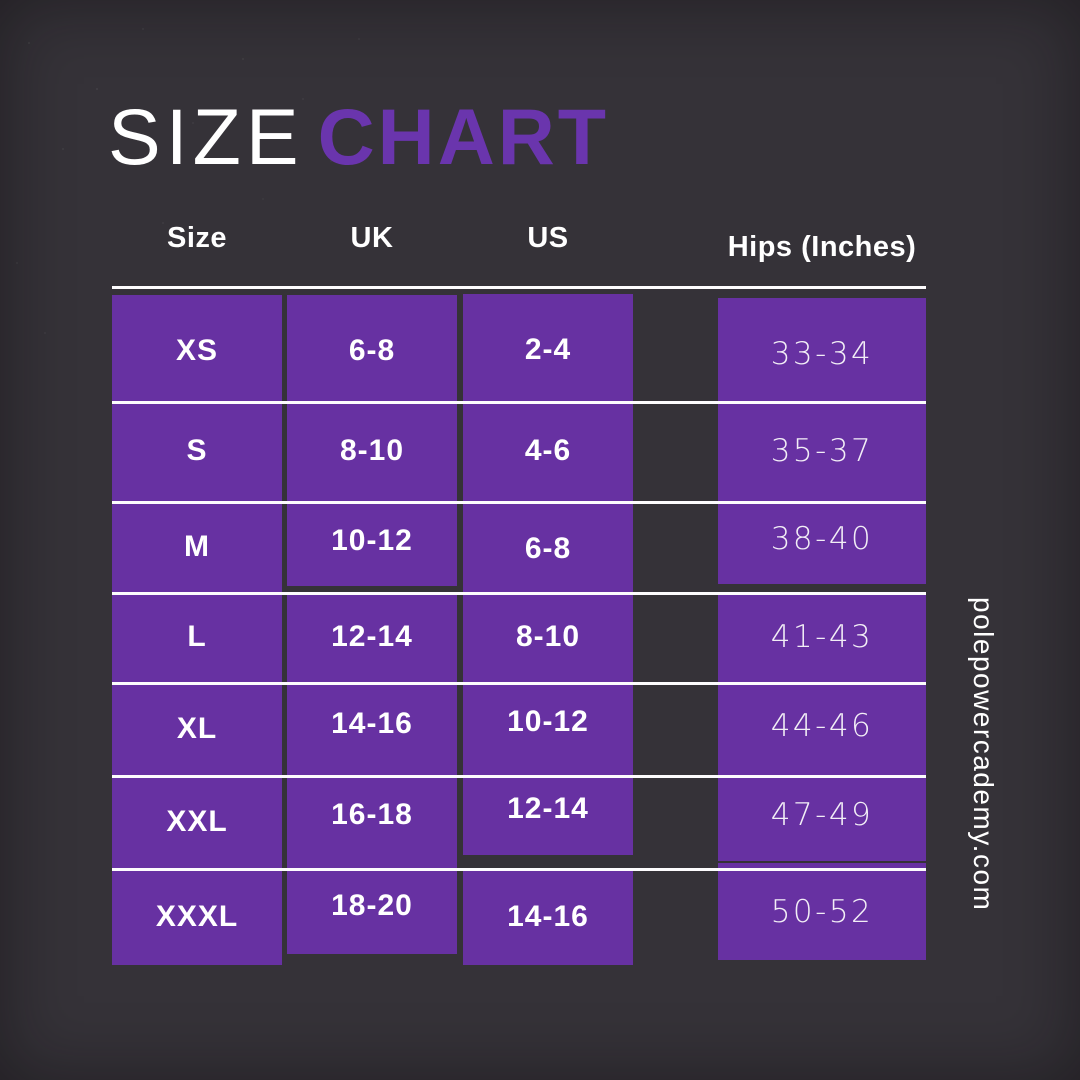  I want to click on brand-website: polepowercademy.com, so click(983, 754).